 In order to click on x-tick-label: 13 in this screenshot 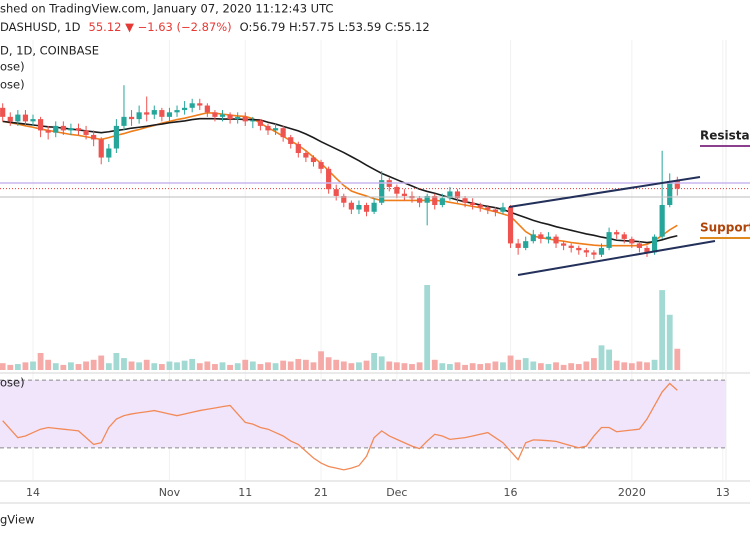, I will do `click(723, 492)`.